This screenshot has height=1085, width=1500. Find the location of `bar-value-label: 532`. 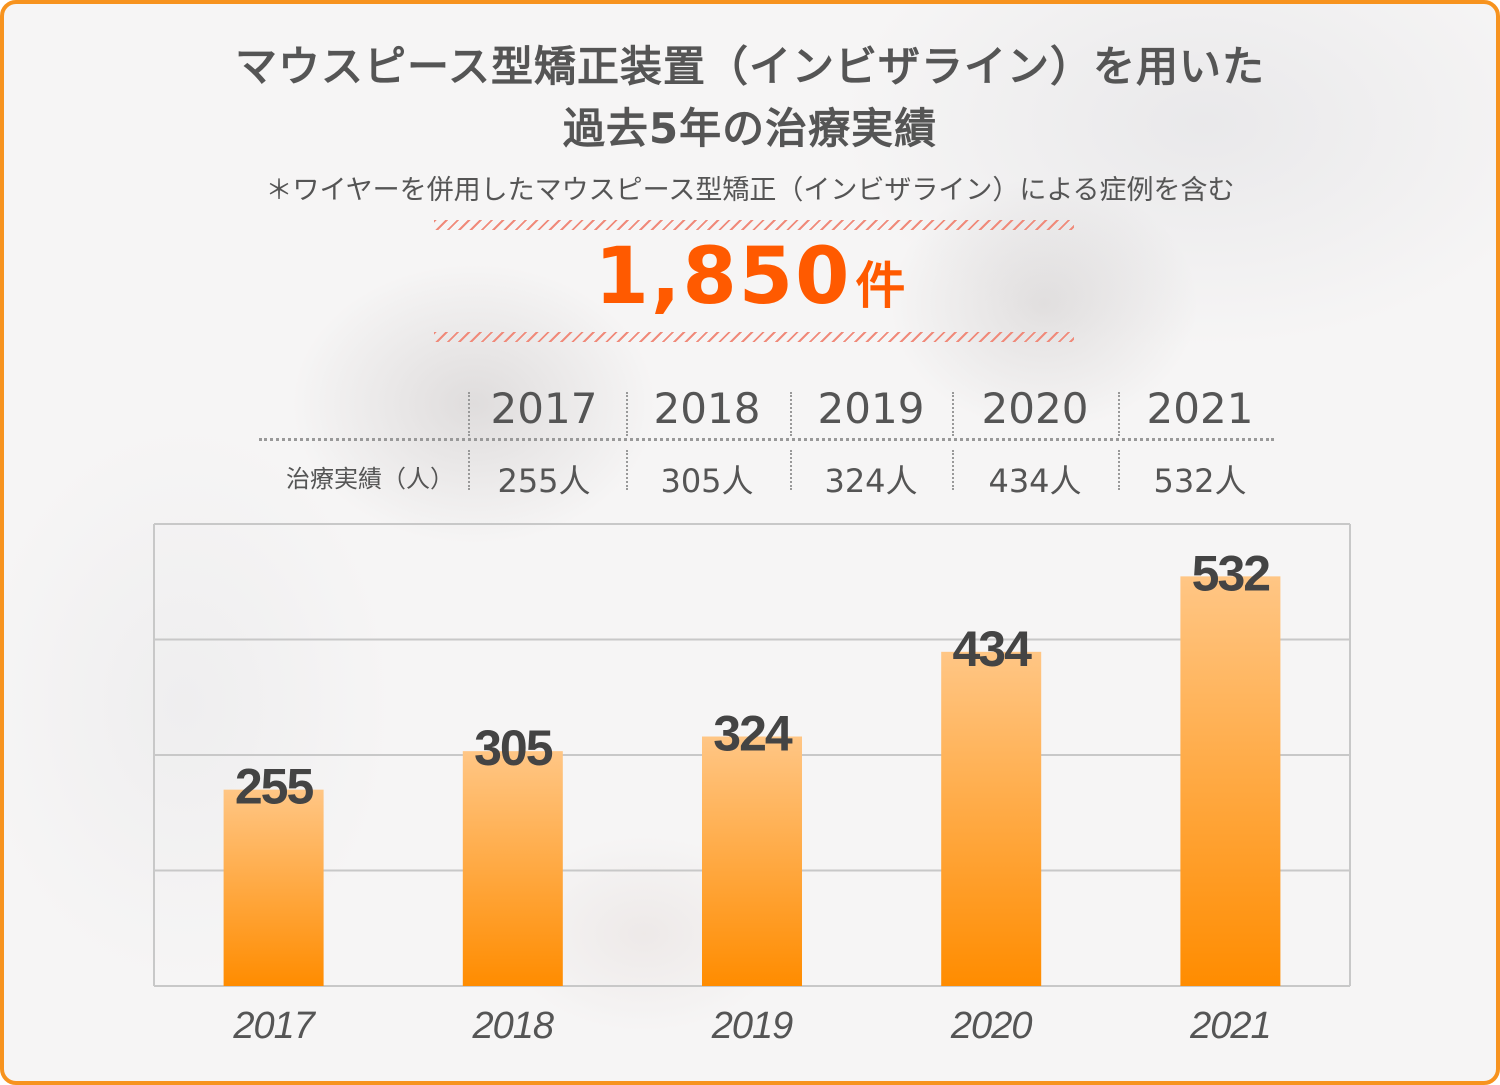

bar-value-label: 532 is located at coordinates (1231, 573).